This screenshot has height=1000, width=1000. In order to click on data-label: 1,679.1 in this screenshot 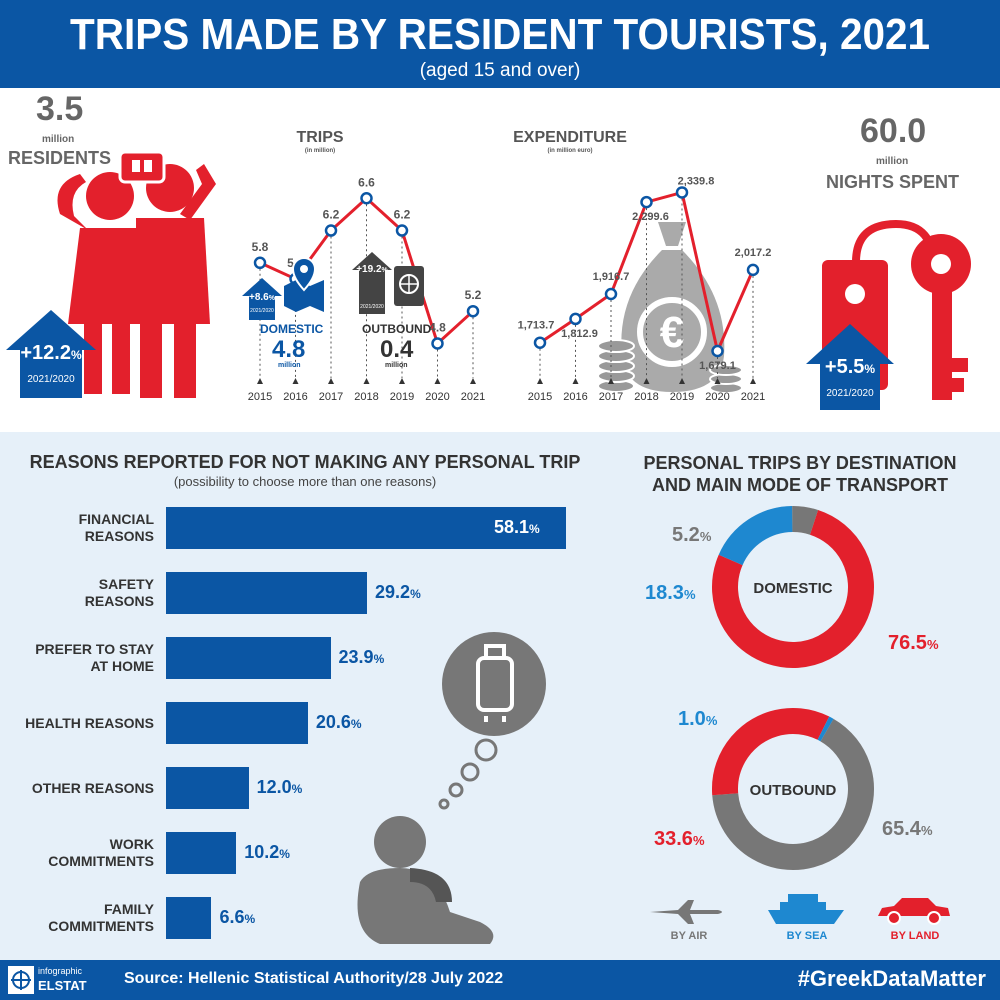, I will do `click(717, 366)`.